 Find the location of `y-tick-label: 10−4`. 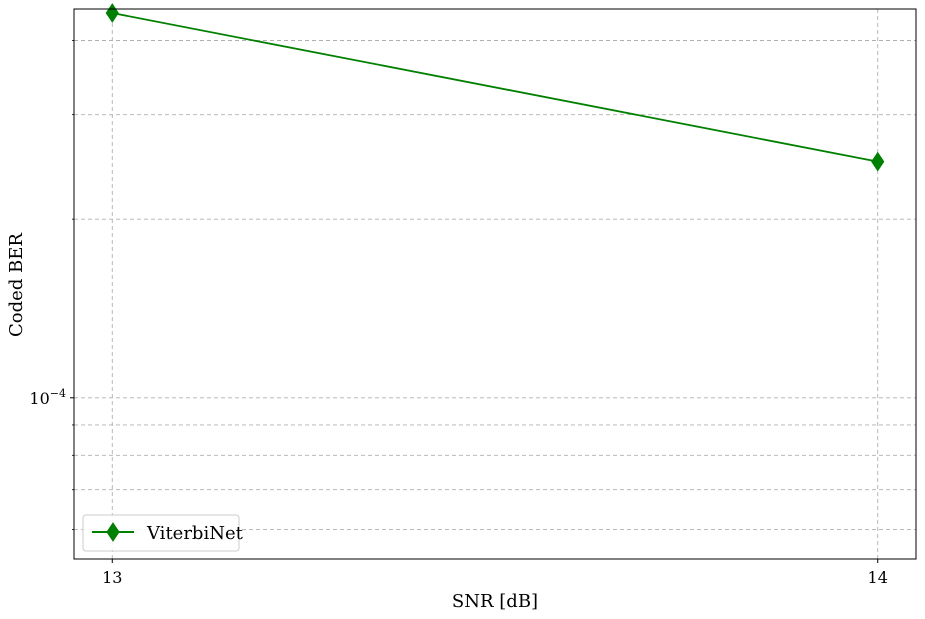

y-tick-label: 10−4 is located at coordinates (47, 397).